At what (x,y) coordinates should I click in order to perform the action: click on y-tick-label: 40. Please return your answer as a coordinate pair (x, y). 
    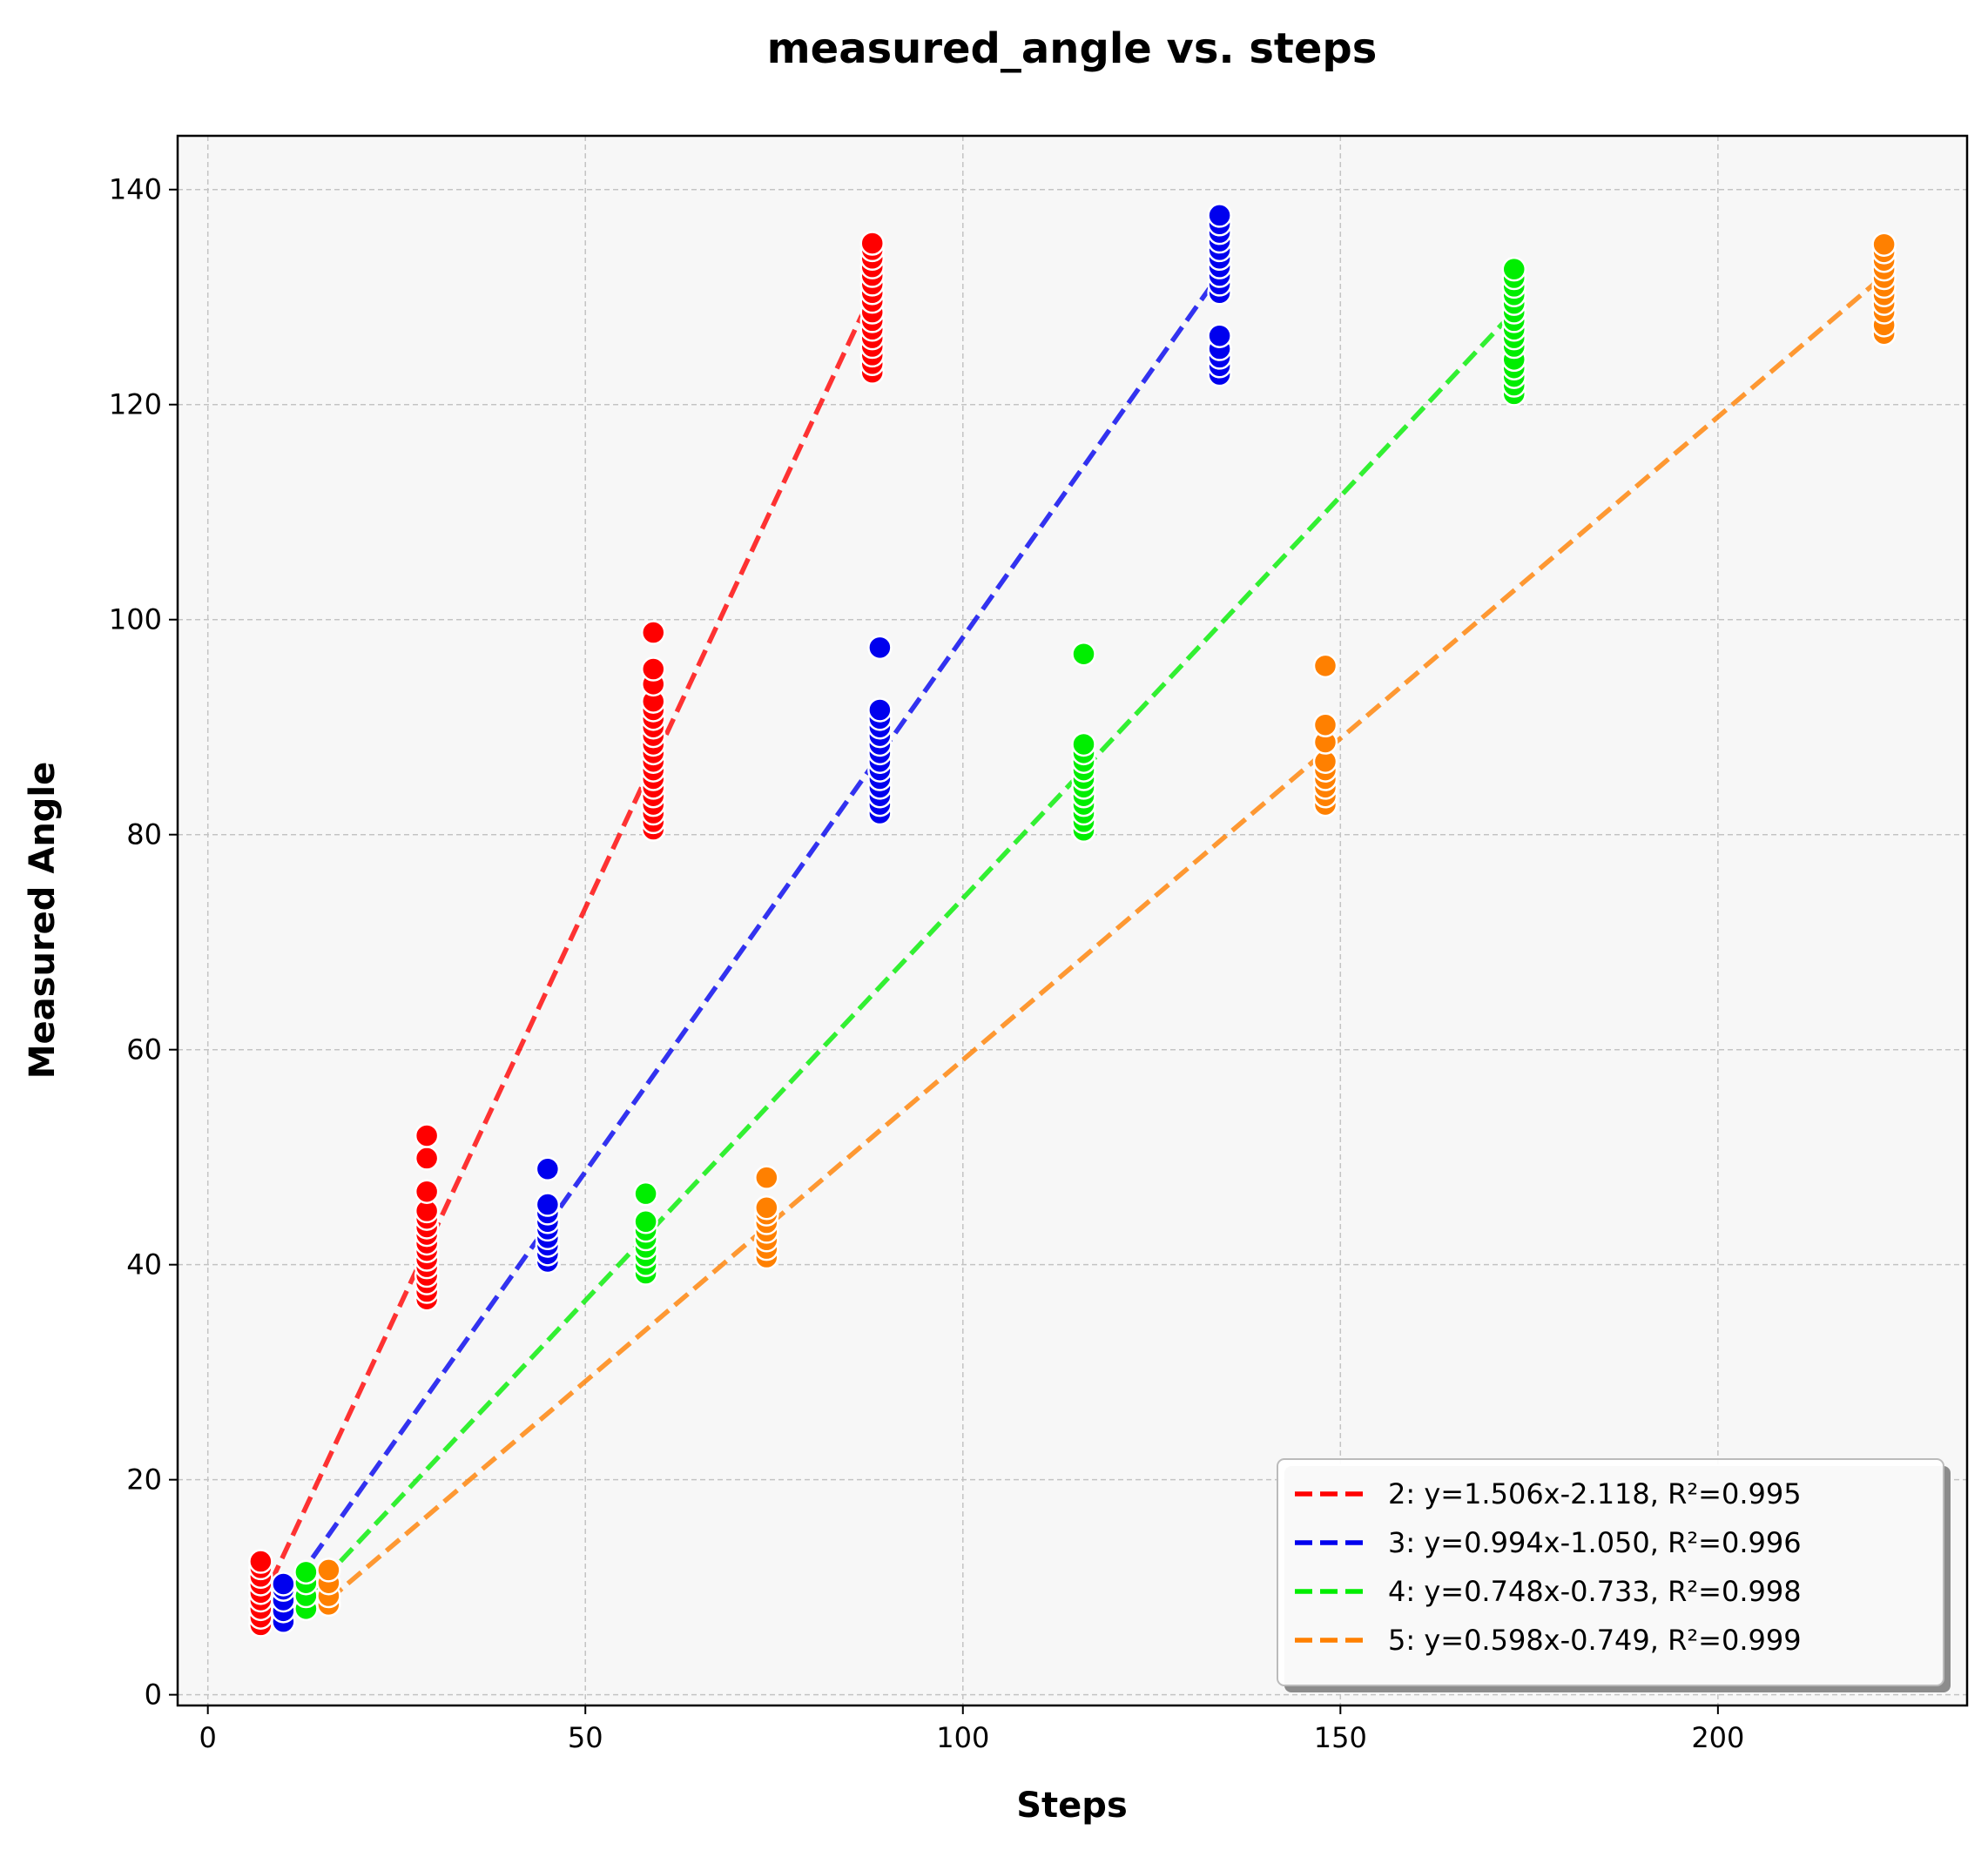
    Looking at the image, I should click on (144, 1265).